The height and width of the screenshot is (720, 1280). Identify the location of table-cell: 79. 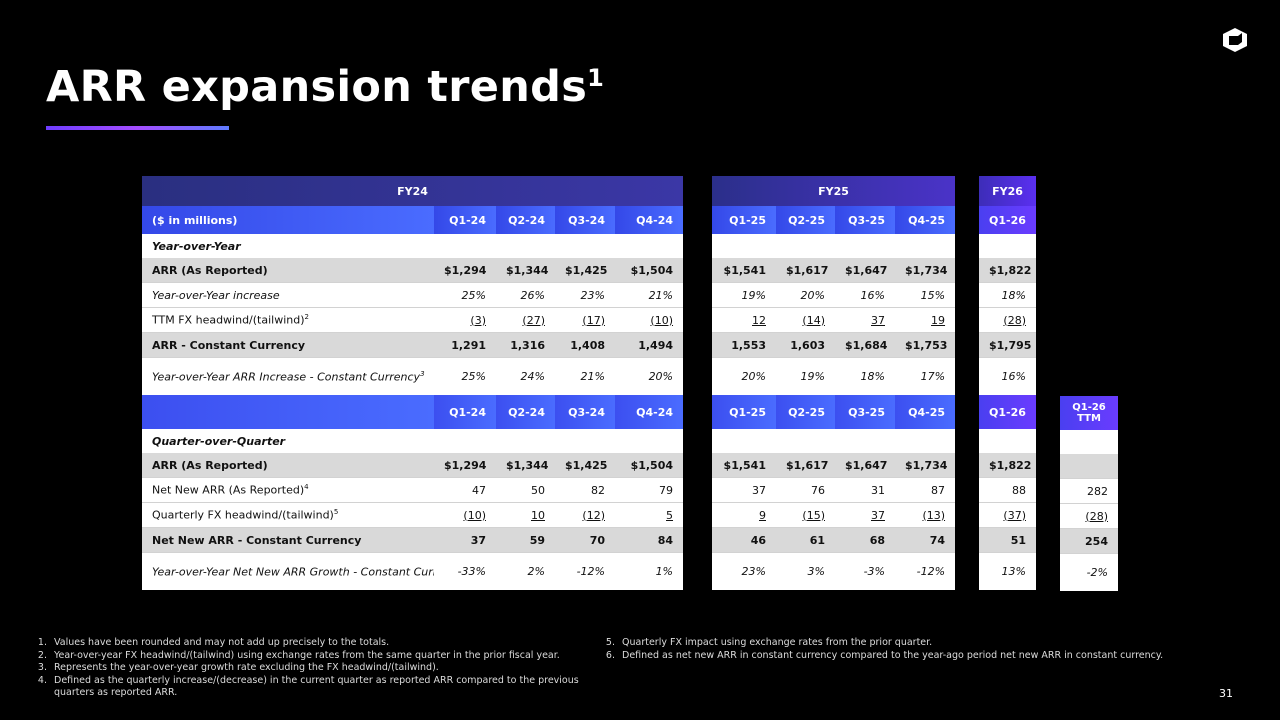
(649, 490).